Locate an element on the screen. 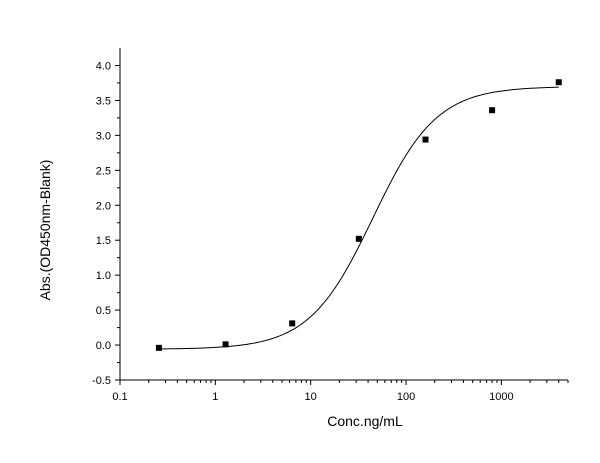  y-tick-label: 2.0 is located at coordinates (103, 206).